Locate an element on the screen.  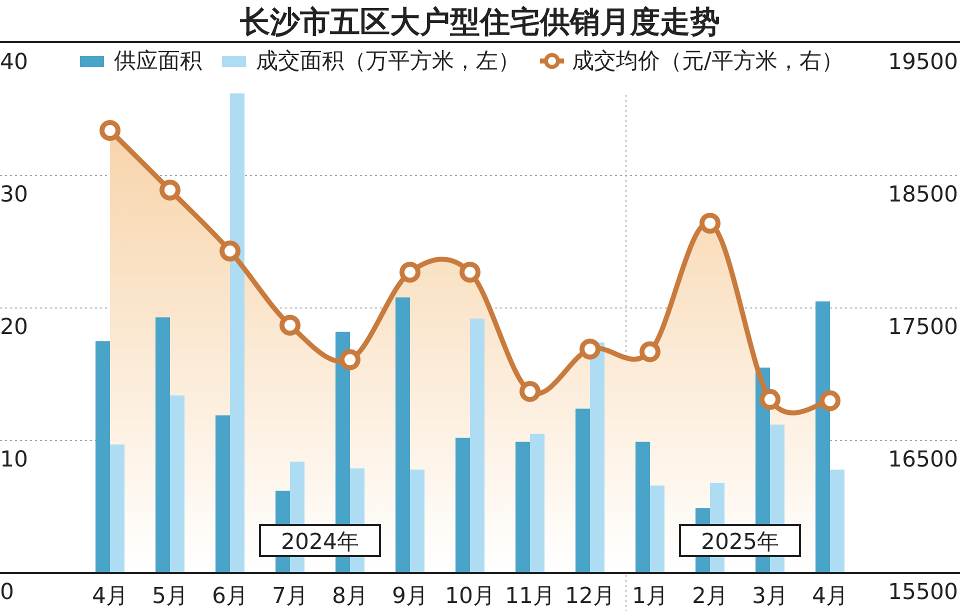
x-tick-label: 8月 is located at coordinates (350, 596).